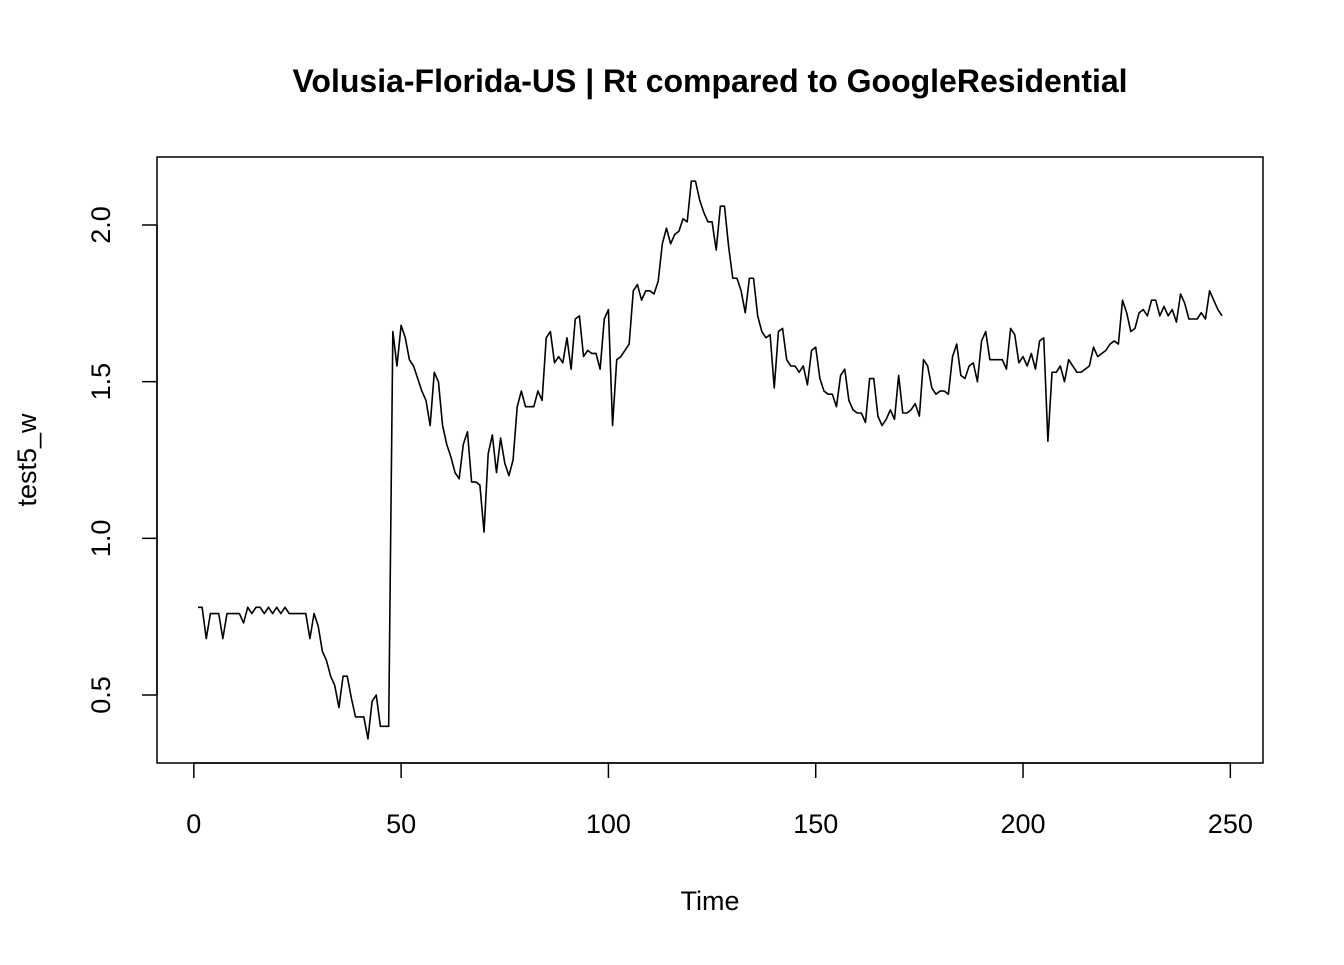 The image size is (1344, 965). Describe the element at coordinates (101, 539) in the screenshot. I see `y-tick-label: 1.0` at that location.